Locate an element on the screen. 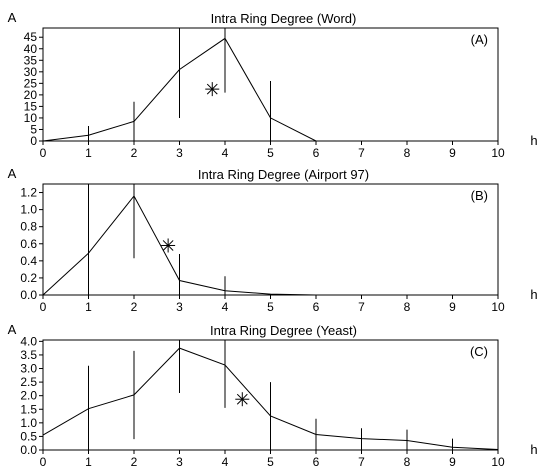 This screenshot has height=469, width=540. y-tick-label: 0.2 is located at coordinates (28, 278).